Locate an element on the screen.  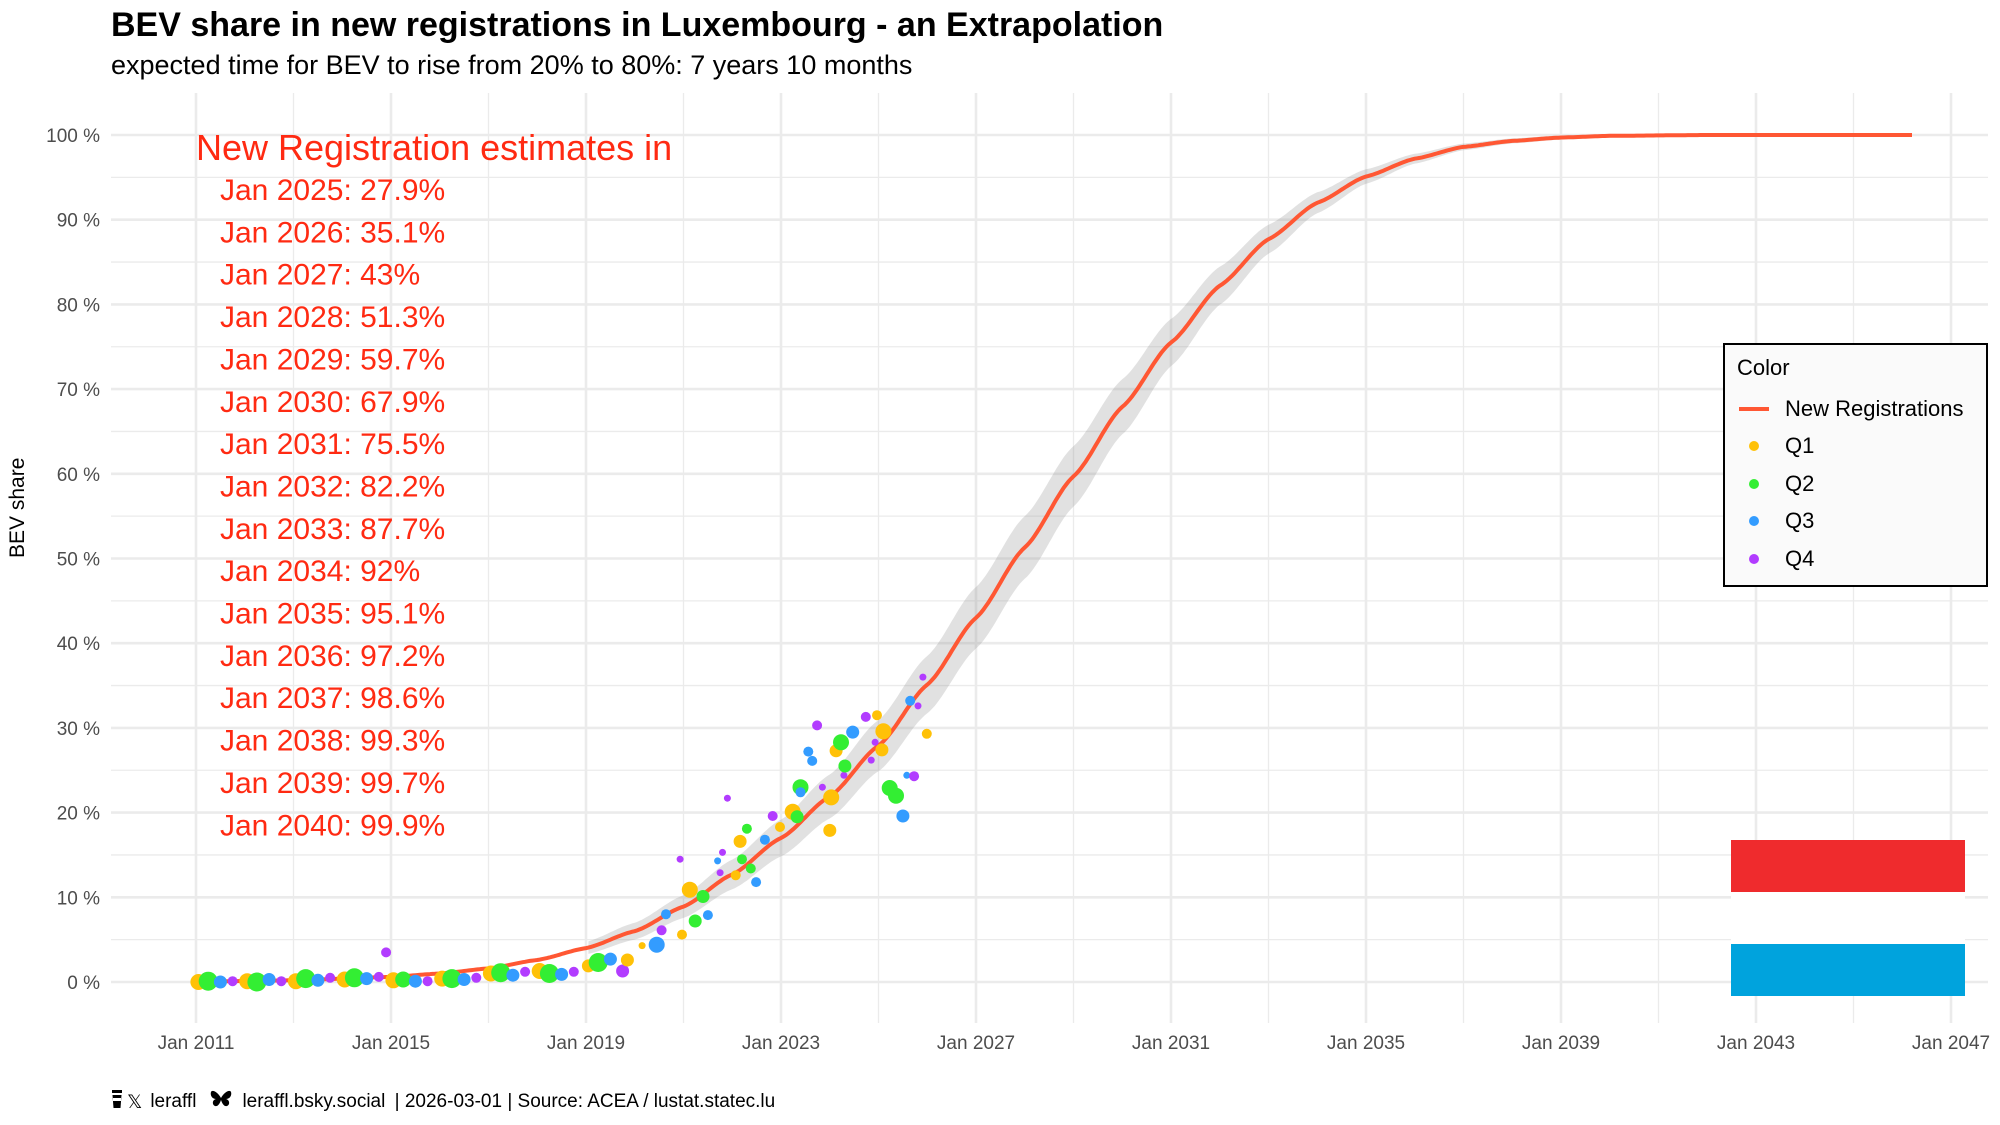
legend-label: New Registrations is located at coordinates (1874, 408).